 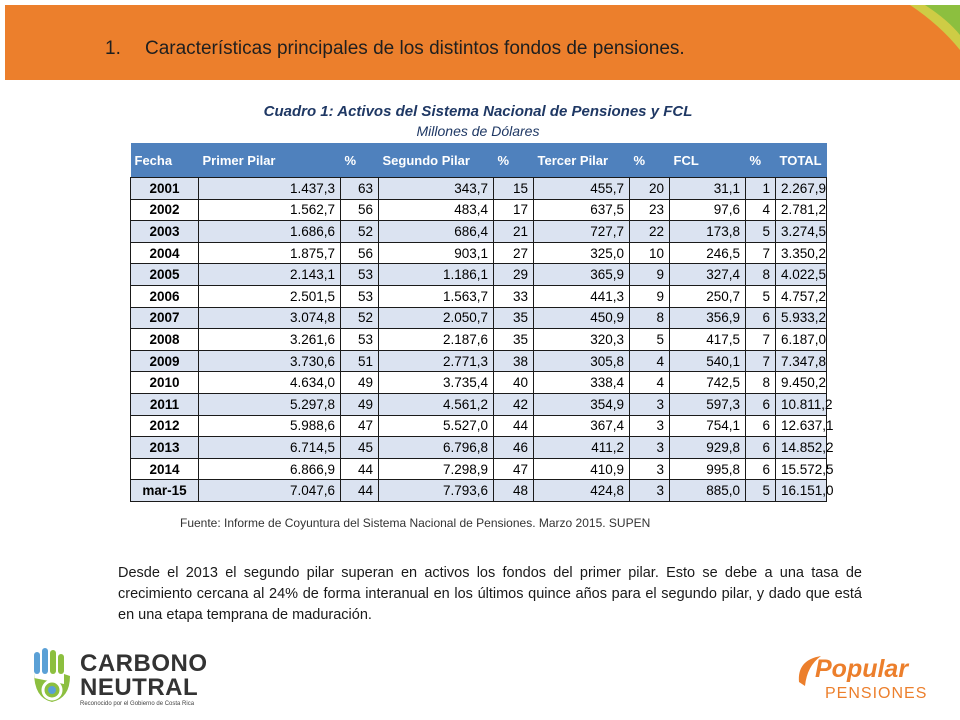 I want to click on date-cell: 2003, so click(x=164, y=231).